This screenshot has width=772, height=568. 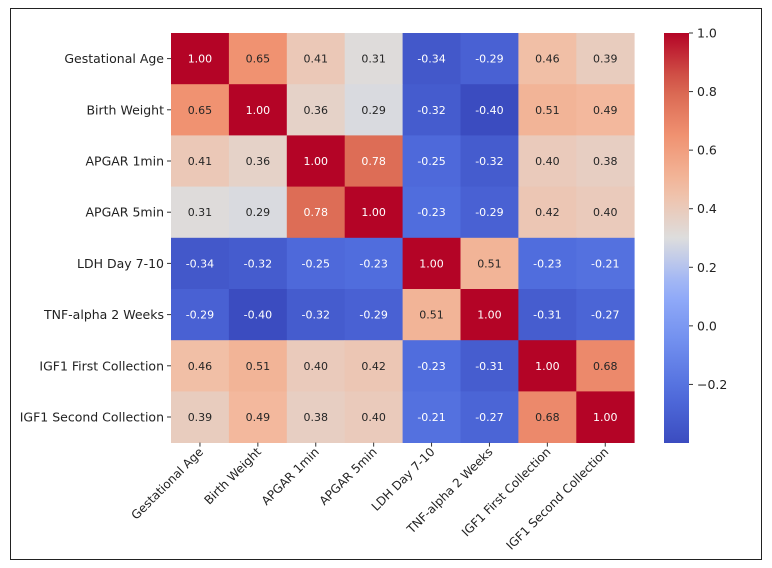 I want to click on x-tick-label: APGAR 1min, so click(x=290, y=476).